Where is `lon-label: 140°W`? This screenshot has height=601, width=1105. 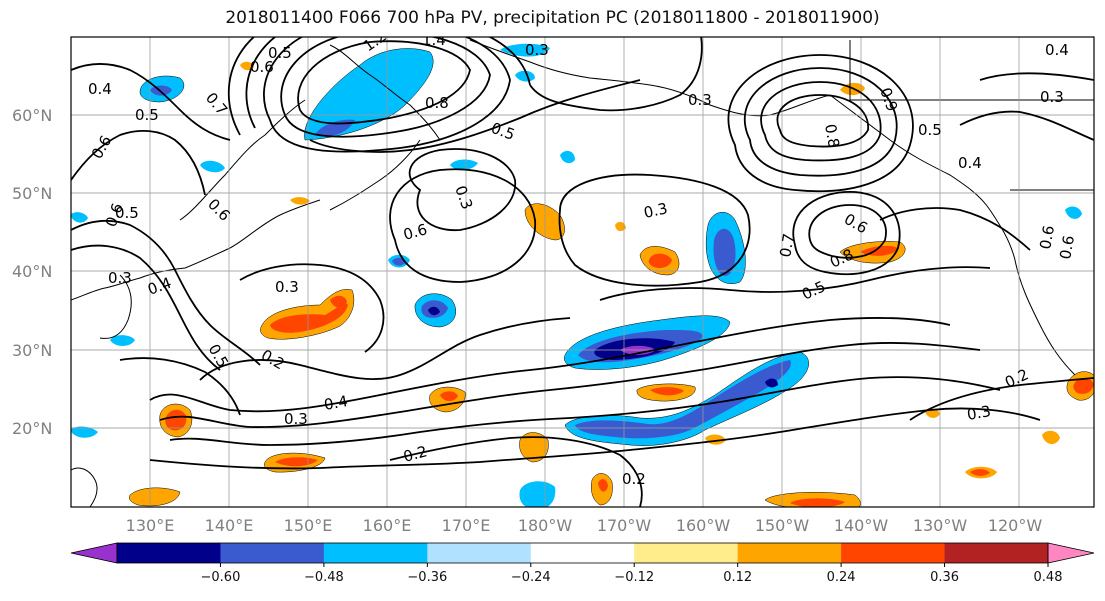
lon-label: 140°W is located at coordinates (861, 525).